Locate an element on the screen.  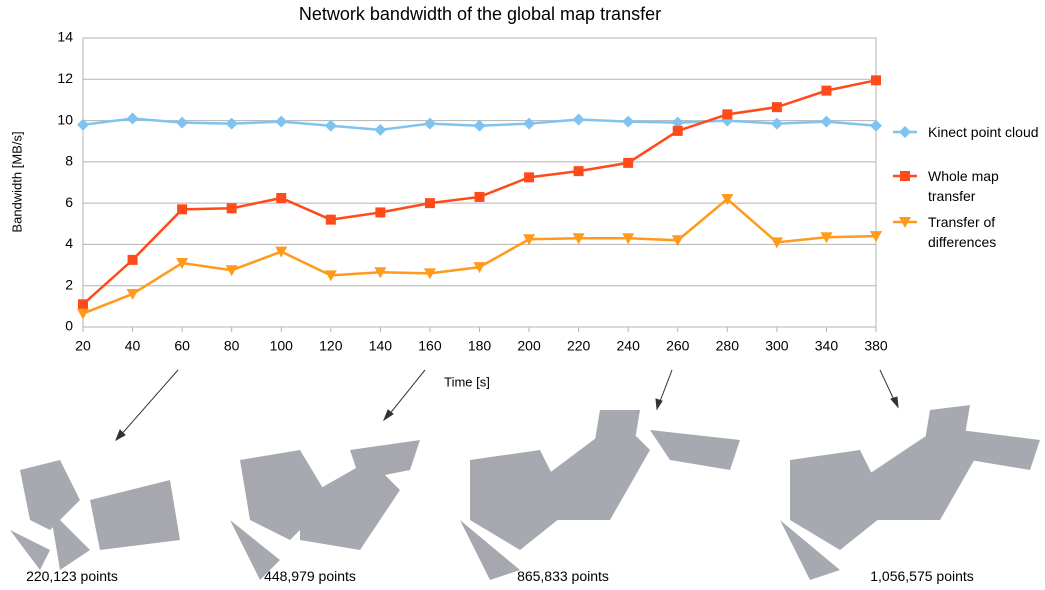
x-tick-label: 20 is located at coordinates (83, 346).